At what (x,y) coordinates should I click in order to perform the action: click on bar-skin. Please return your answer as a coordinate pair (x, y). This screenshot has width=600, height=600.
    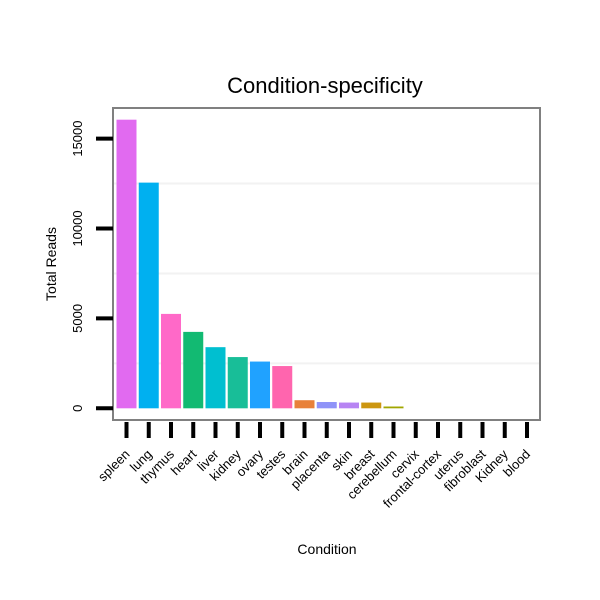
    Looking at the image, I should click on (349, 405).